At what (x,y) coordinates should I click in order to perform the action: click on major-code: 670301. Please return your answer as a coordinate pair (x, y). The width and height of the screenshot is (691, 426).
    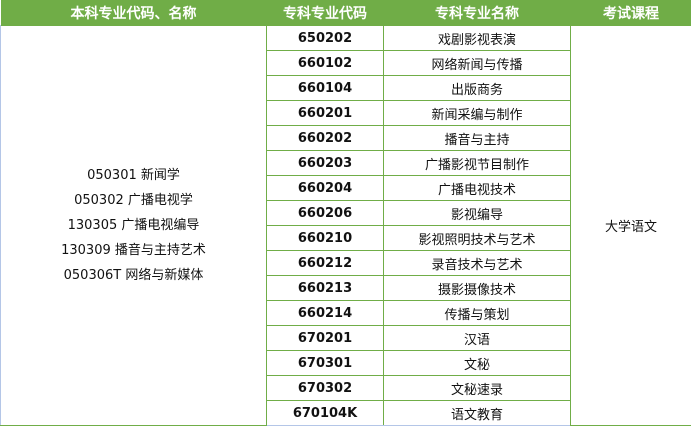
    Looking at the image, I should click on (325, 363).